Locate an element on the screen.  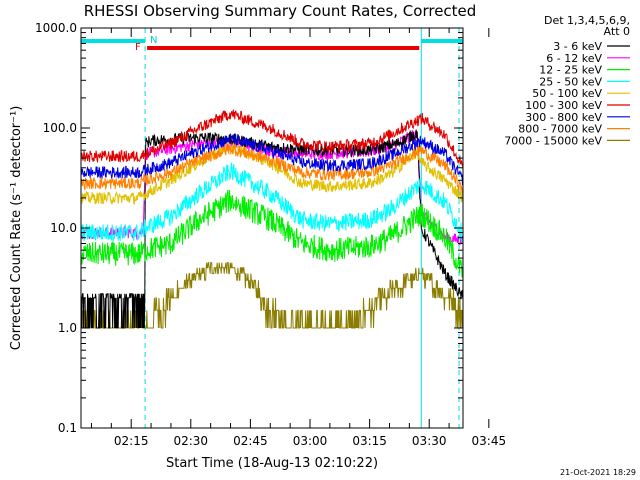
legend-label: 3 - 6 keV is located at coordinates (577, 46).